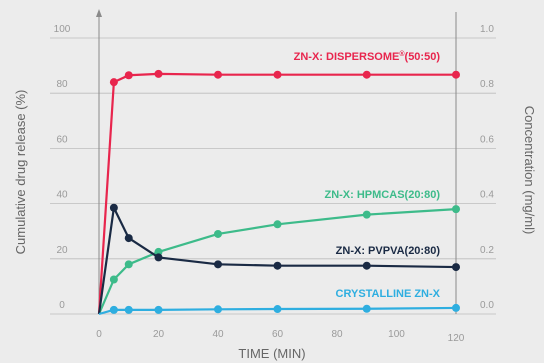 The width and height of the screenshot is (544, 363). I want to click on x-tick-label: 20, so click(159, 334).